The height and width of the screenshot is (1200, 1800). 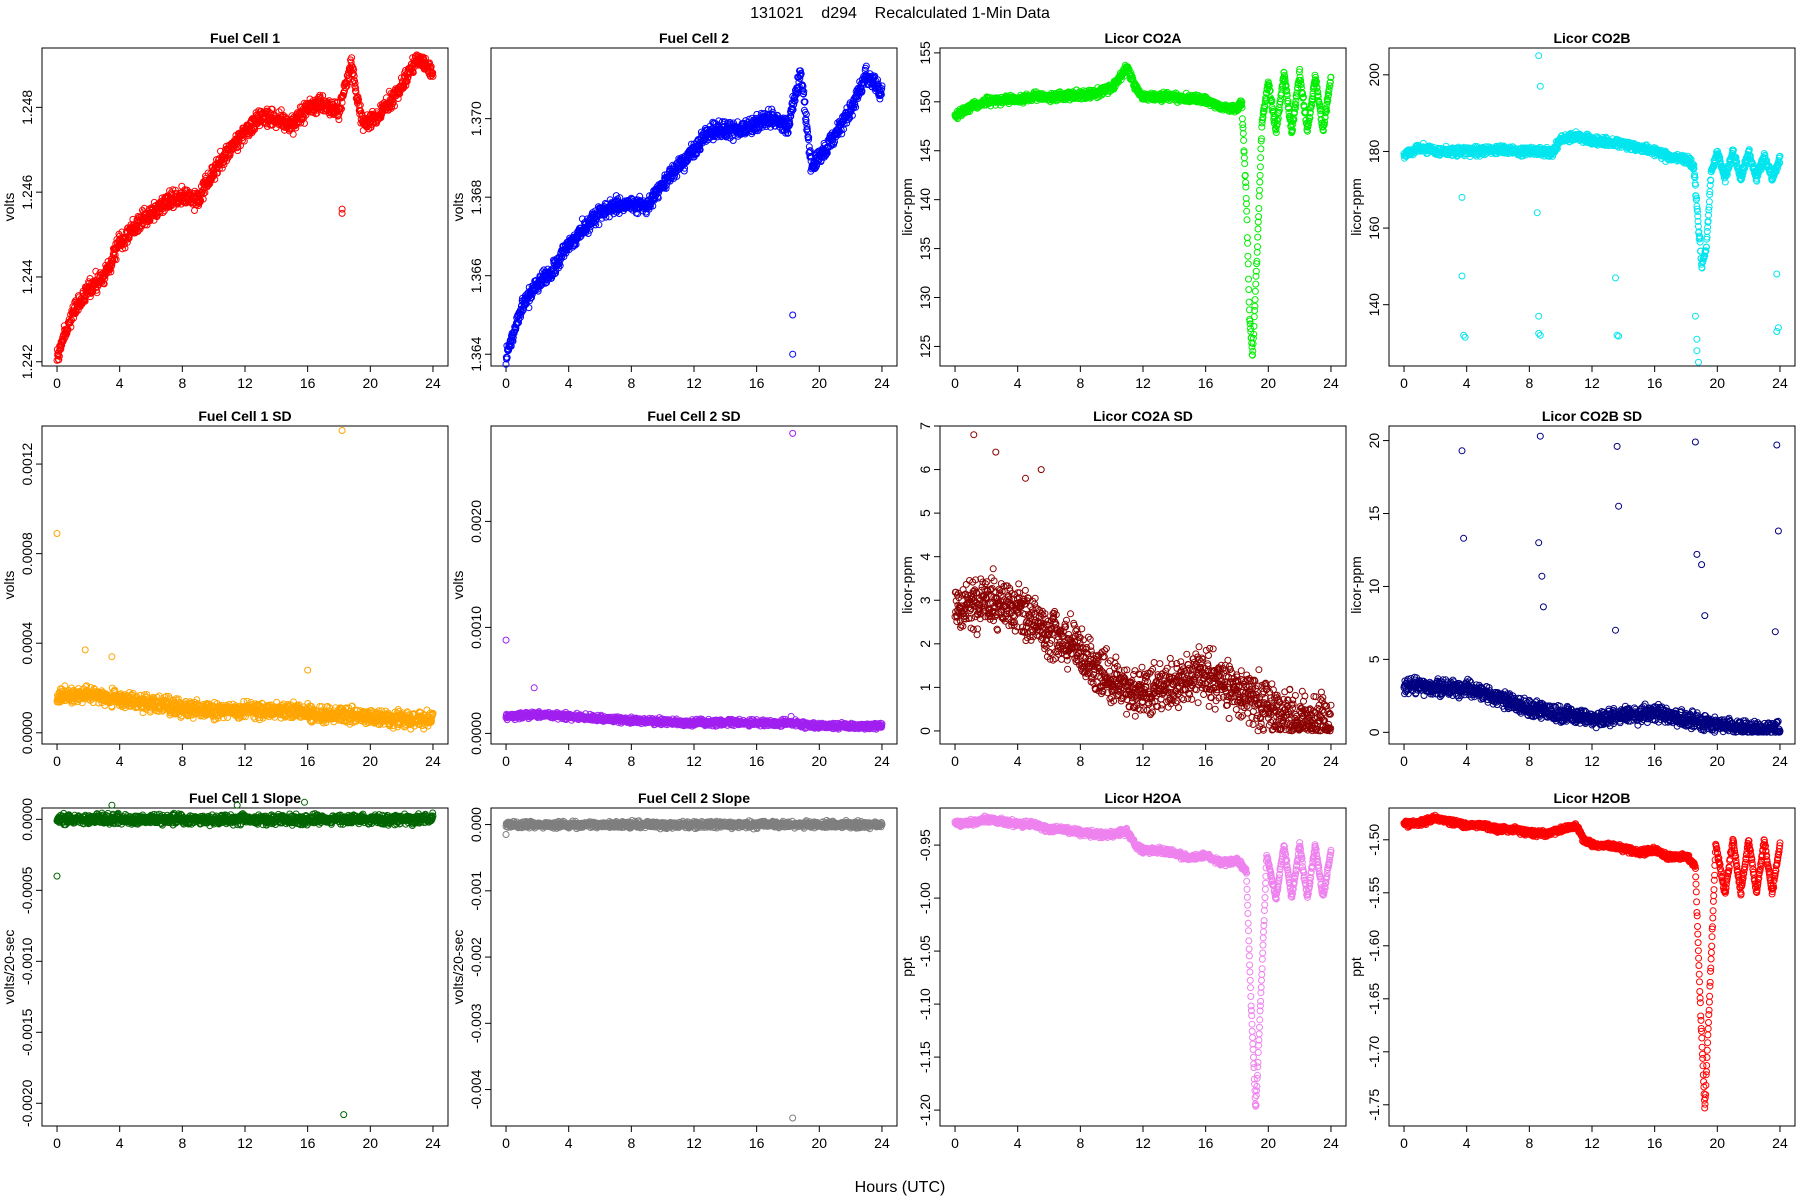 I want to click on x-tick-label: 16, so click(x=1206, y=383).